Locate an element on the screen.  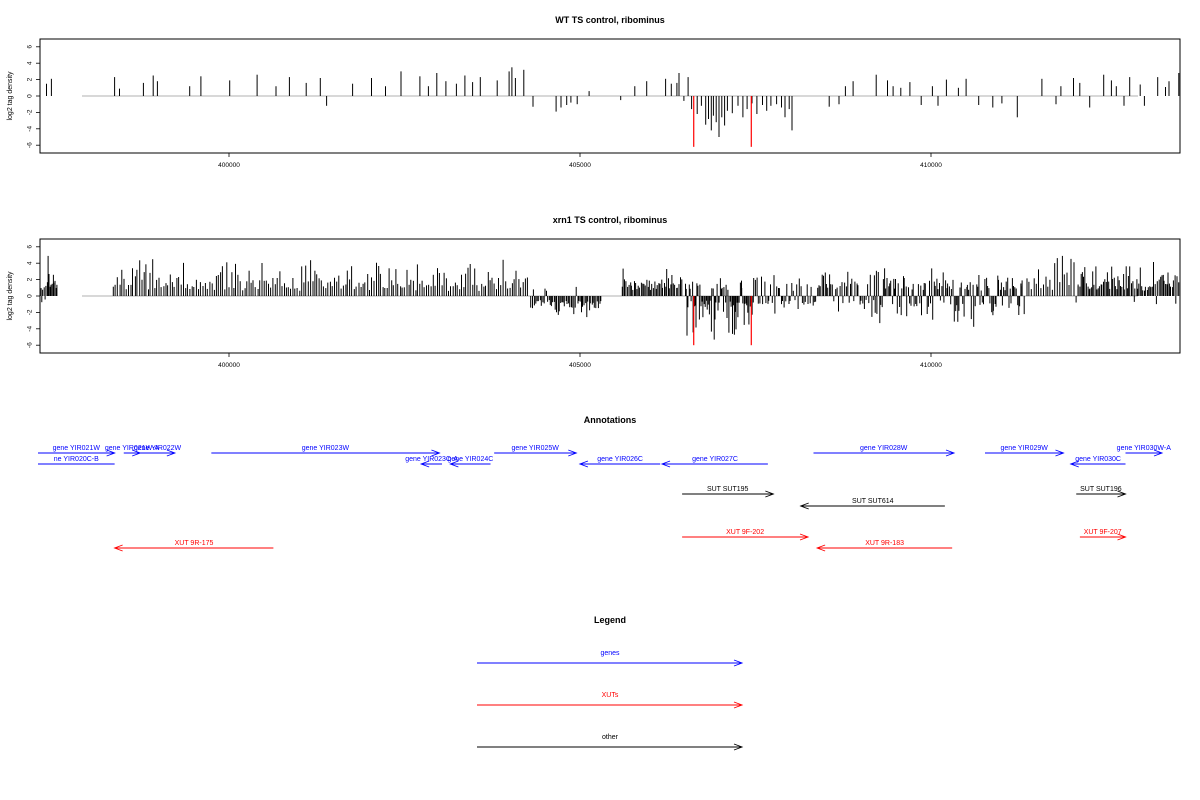
xrn1-ytick-label: 0 is located at coordinates (30, 296).